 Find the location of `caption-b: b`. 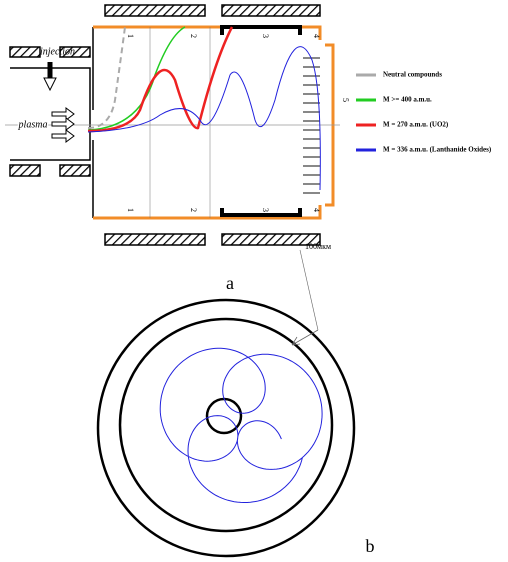

caption-b: b is located at coordinates (370, 546).